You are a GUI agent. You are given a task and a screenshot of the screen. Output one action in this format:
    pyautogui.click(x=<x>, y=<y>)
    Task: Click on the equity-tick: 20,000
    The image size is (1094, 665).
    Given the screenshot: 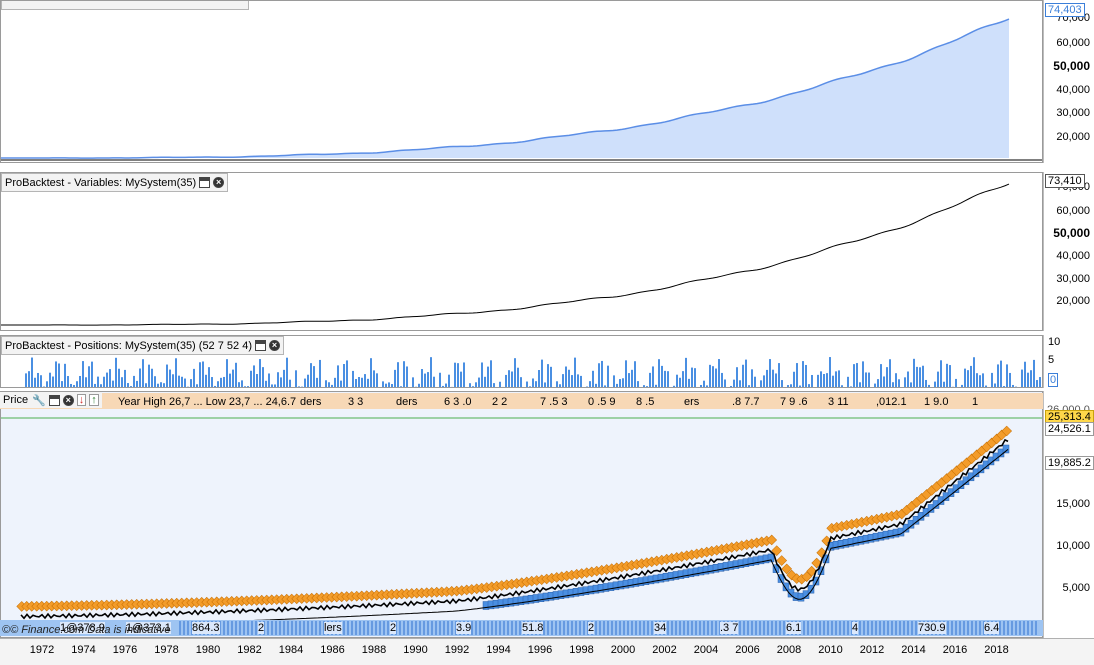 What is the action you would take?
    pyautogui.click(x=1073, y=137)
    